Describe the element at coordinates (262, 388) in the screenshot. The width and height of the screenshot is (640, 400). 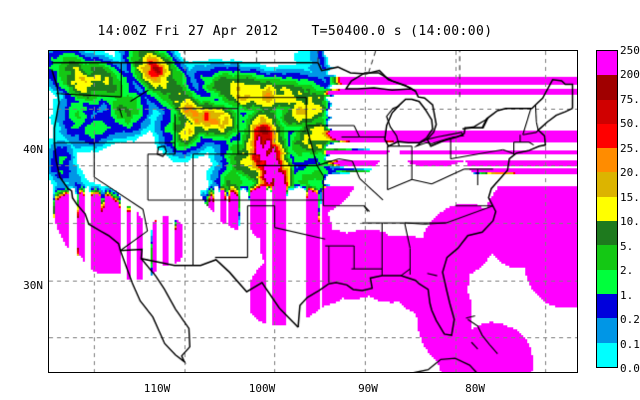
I see `xtick-label-100w: 100W` at that location.